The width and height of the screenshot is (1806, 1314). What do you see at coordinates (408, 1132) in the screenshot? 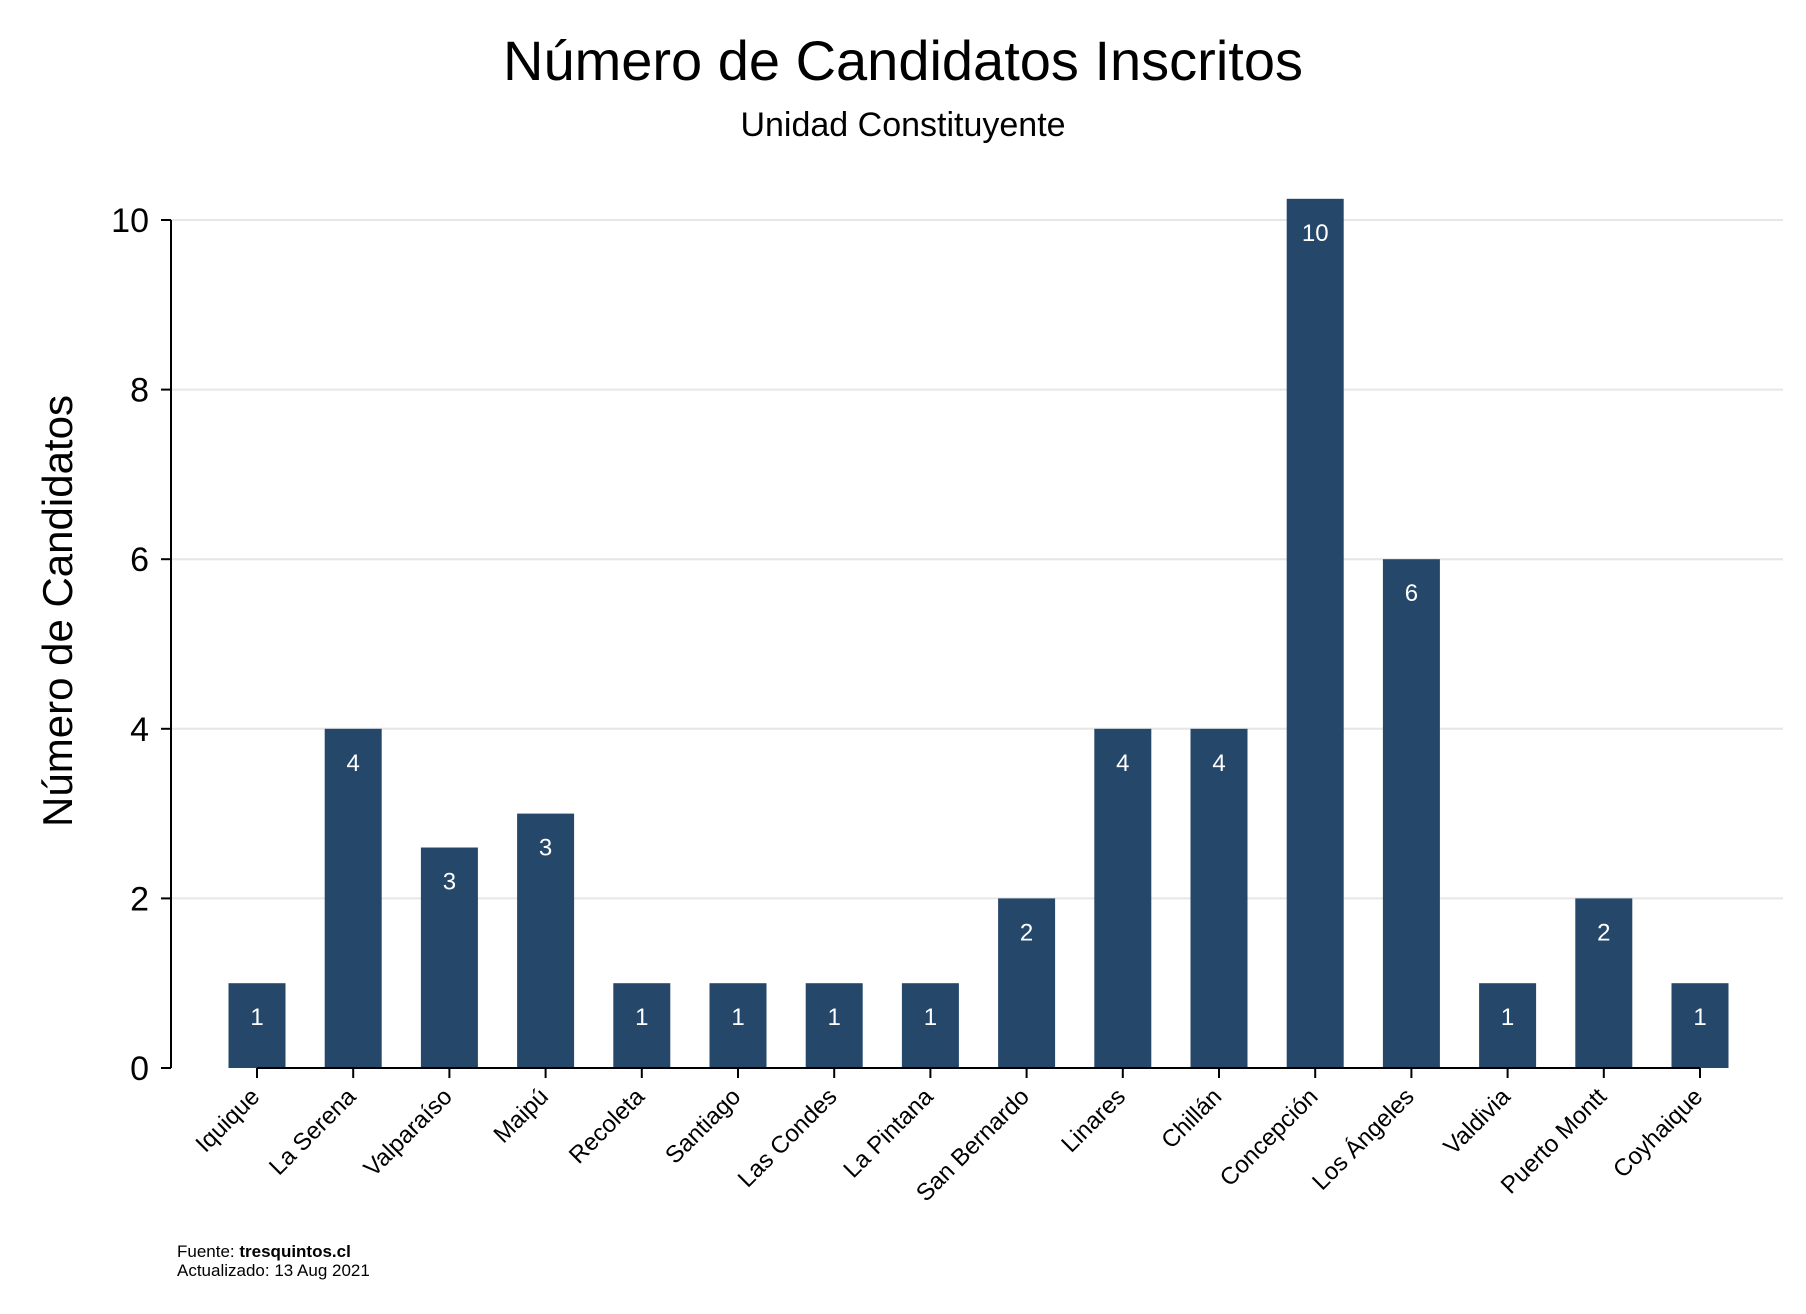
I see `x-tick-label-3: Valparaíso` at bounding box center [408, 1132].